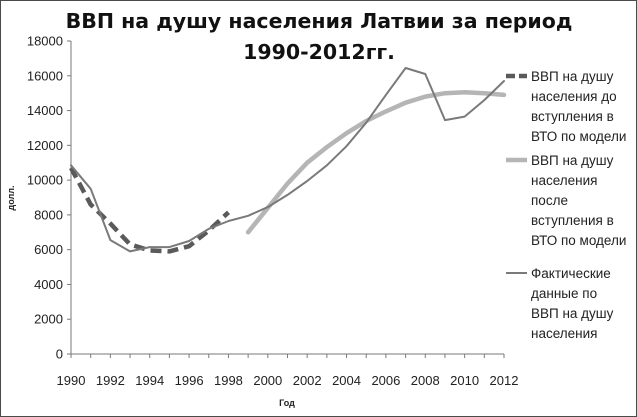 Image resolution: width=637 pixels, height=417 pixels. Describe the element at coordinates (385, 380) in the screenshot. I see `x-tick-label: 2006` at that location.